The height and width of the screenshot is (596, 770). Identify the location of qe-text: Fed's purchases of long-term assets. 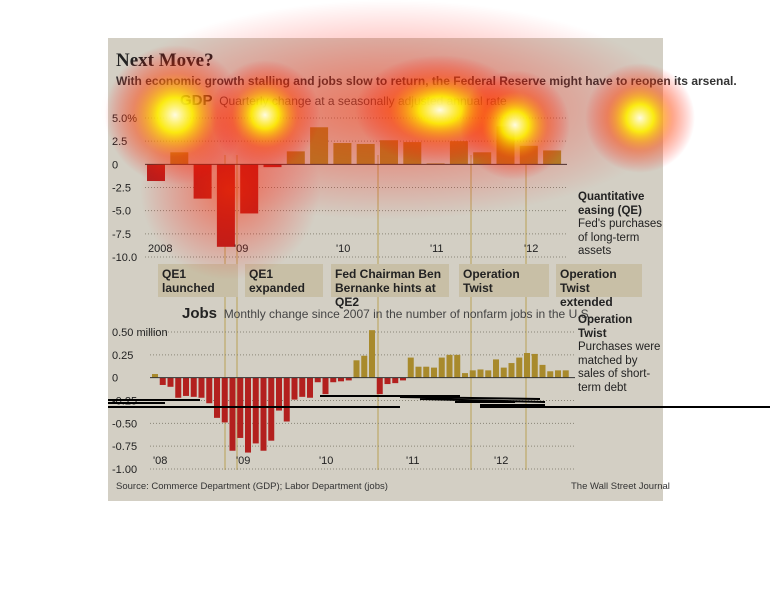
(620, 237).